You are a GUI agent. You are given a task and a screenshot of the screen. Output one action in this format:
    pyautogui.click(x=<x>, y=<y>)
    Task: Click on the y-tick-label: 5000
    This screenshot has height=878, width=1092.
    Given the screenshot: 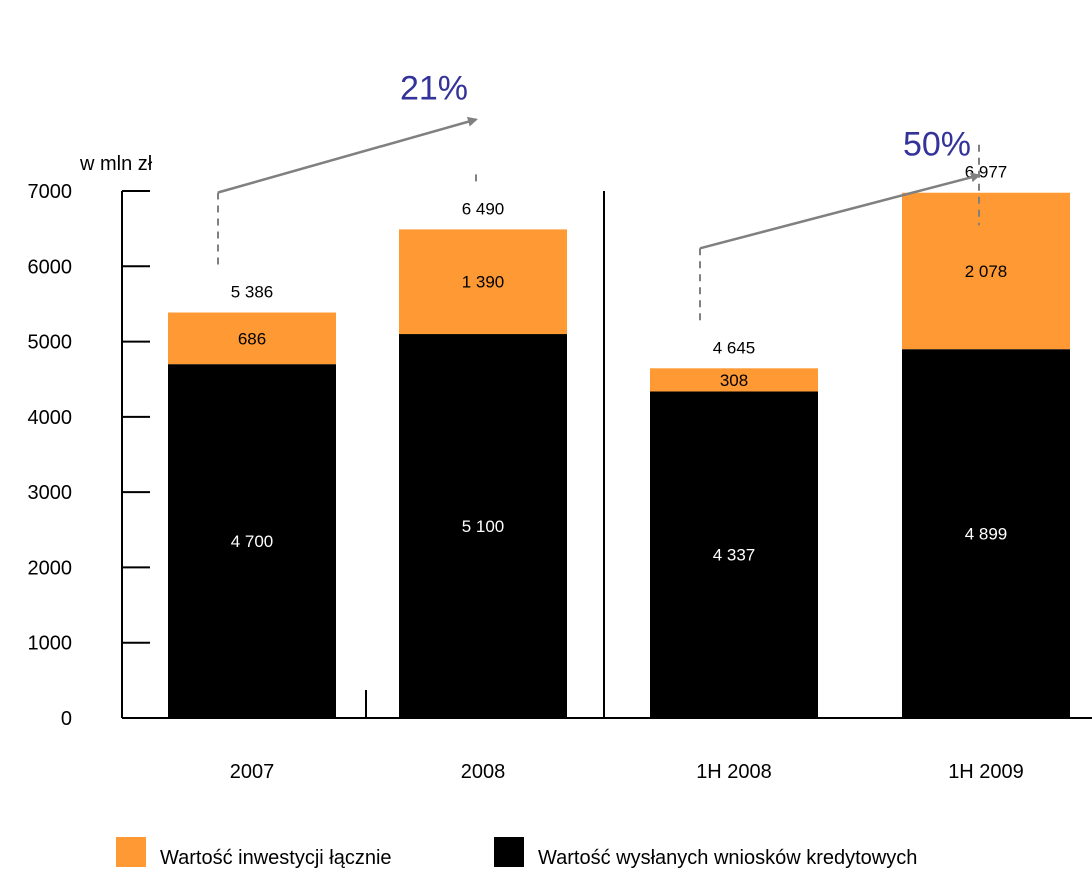 What is the action you would take?
    pyautogui.click(x=50, y=343)
    